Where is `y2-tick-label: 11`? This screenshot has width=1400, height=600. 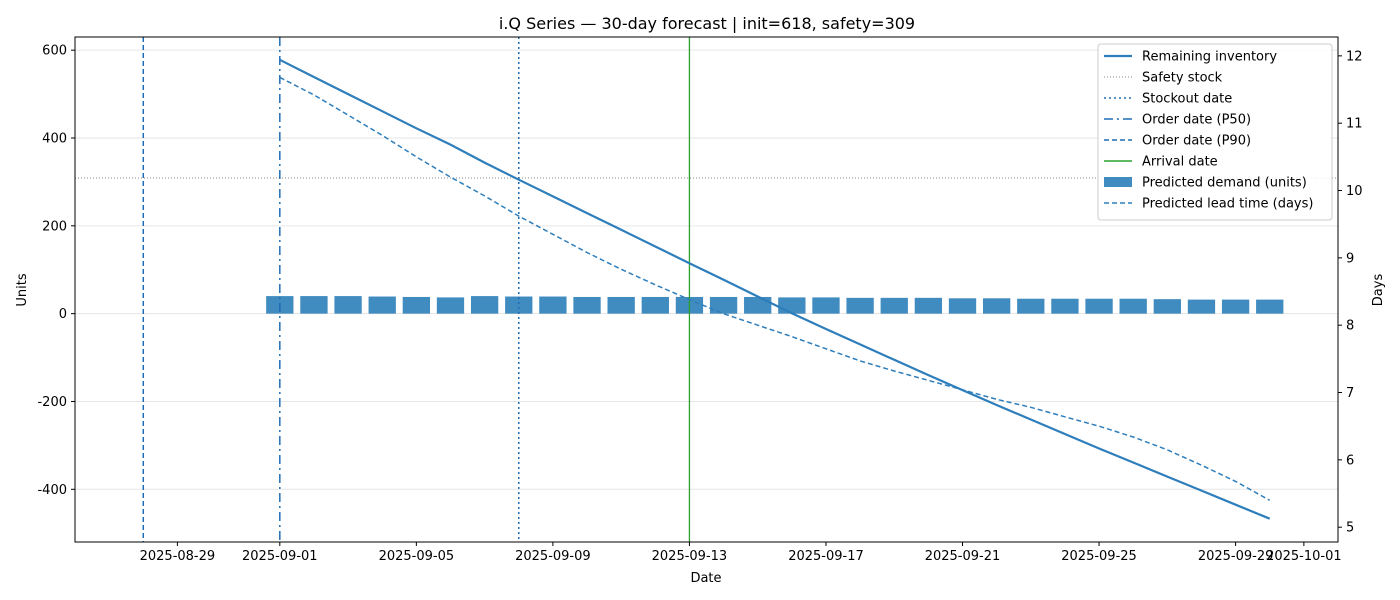 y2-tick-label: 11 is located at coordinates (1354, 124).